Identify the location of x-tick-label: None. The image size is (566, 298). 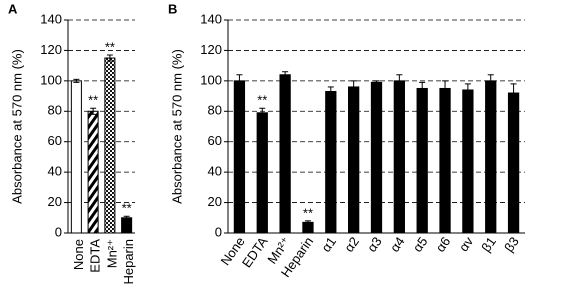
(78, 254).